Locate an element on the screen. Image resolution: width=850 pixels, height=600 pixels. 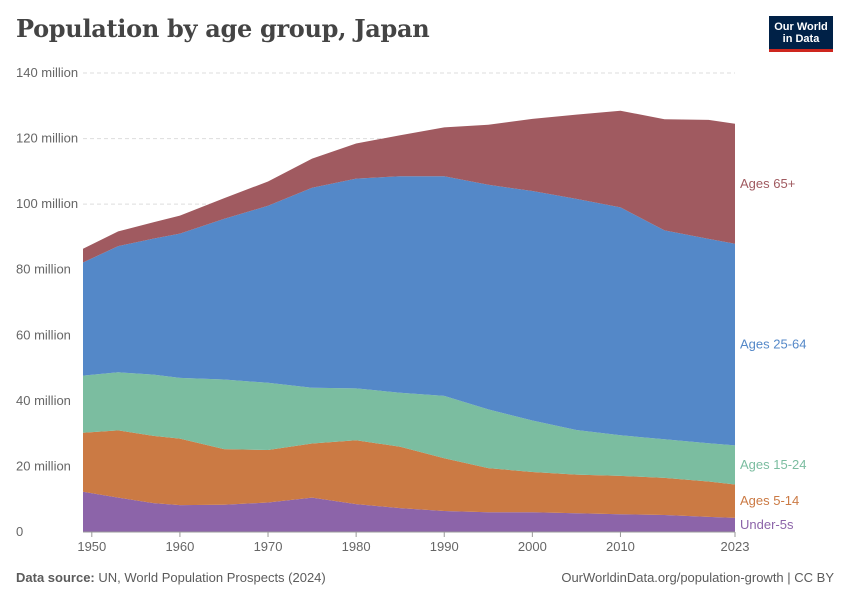
x-tick-label: 1970 is located at coordinates (268, 546).